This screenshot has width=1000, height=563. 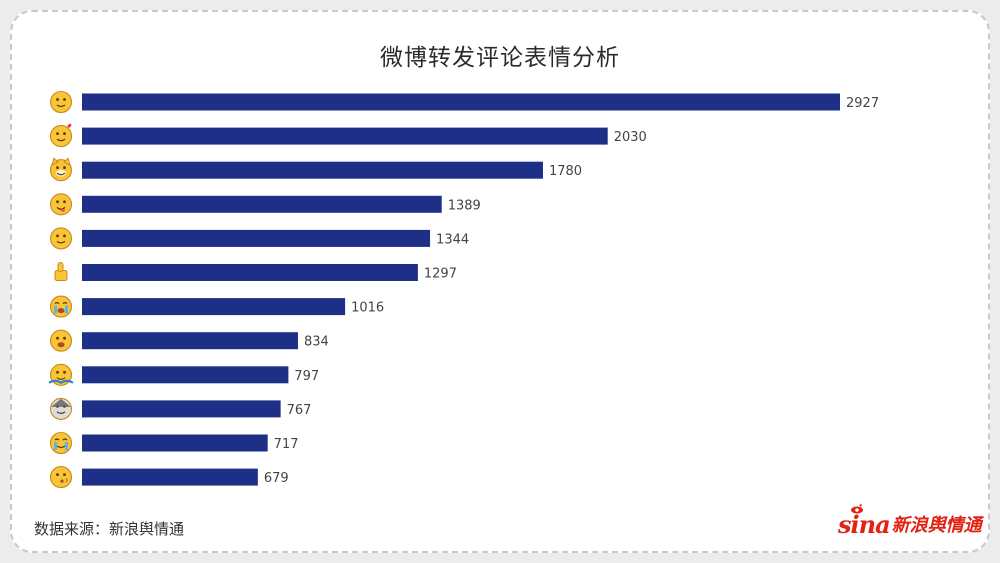 I want to click on bar-value-label: 679, so click(x=276, y=478).